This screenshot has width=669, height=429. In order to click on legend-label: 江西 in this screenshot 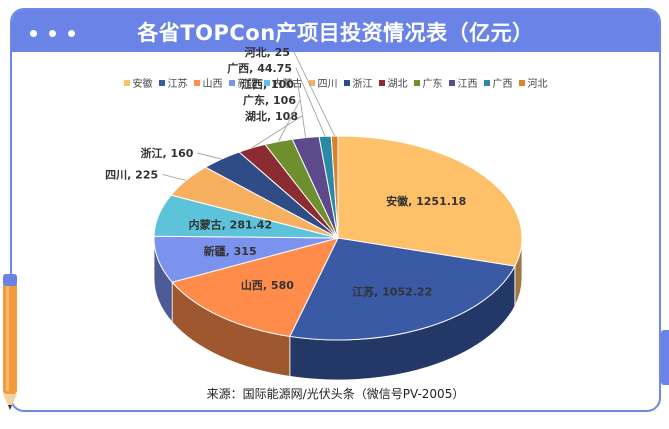, I will do `click(467, 84)`.